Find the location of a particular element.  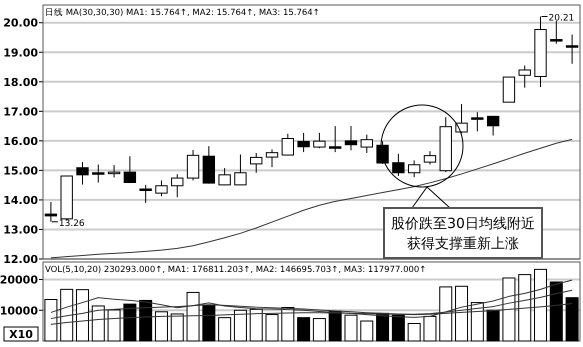

y-tick-label: 13.00 is located at coordinates (20, 229).